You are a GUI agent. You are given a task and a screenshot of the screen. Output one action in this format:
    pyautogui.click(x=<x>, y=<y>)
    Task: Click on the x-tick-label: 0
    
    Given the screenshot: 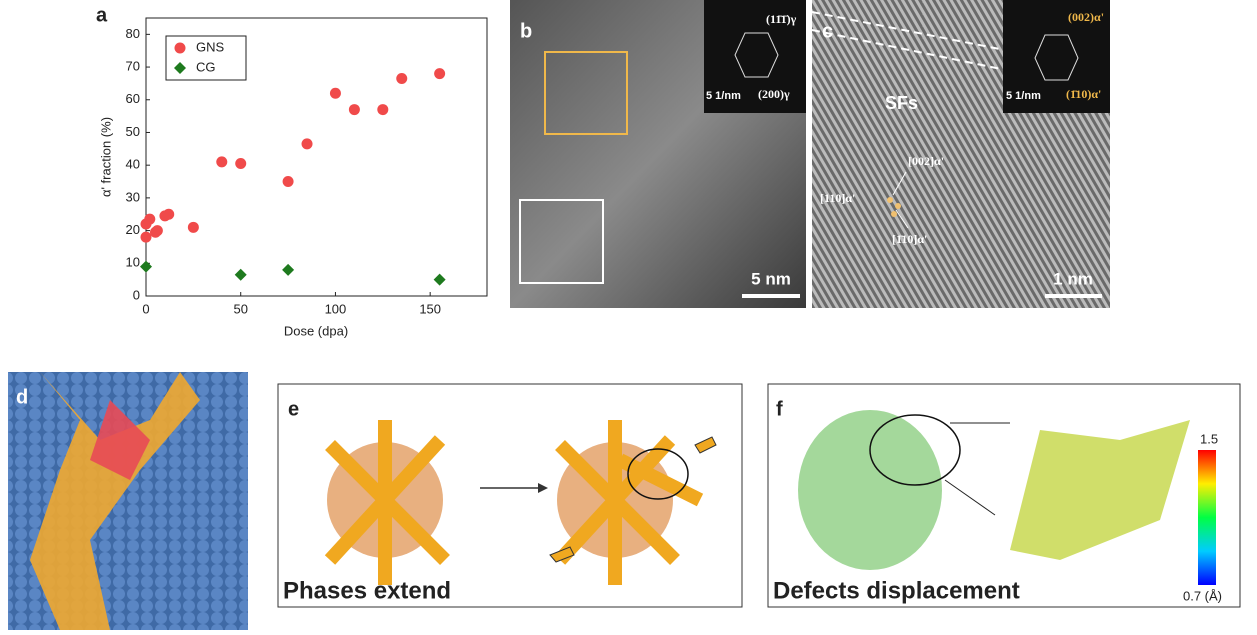 What is the action you would take?
    pyautogui.click(x=145, y=308)
    